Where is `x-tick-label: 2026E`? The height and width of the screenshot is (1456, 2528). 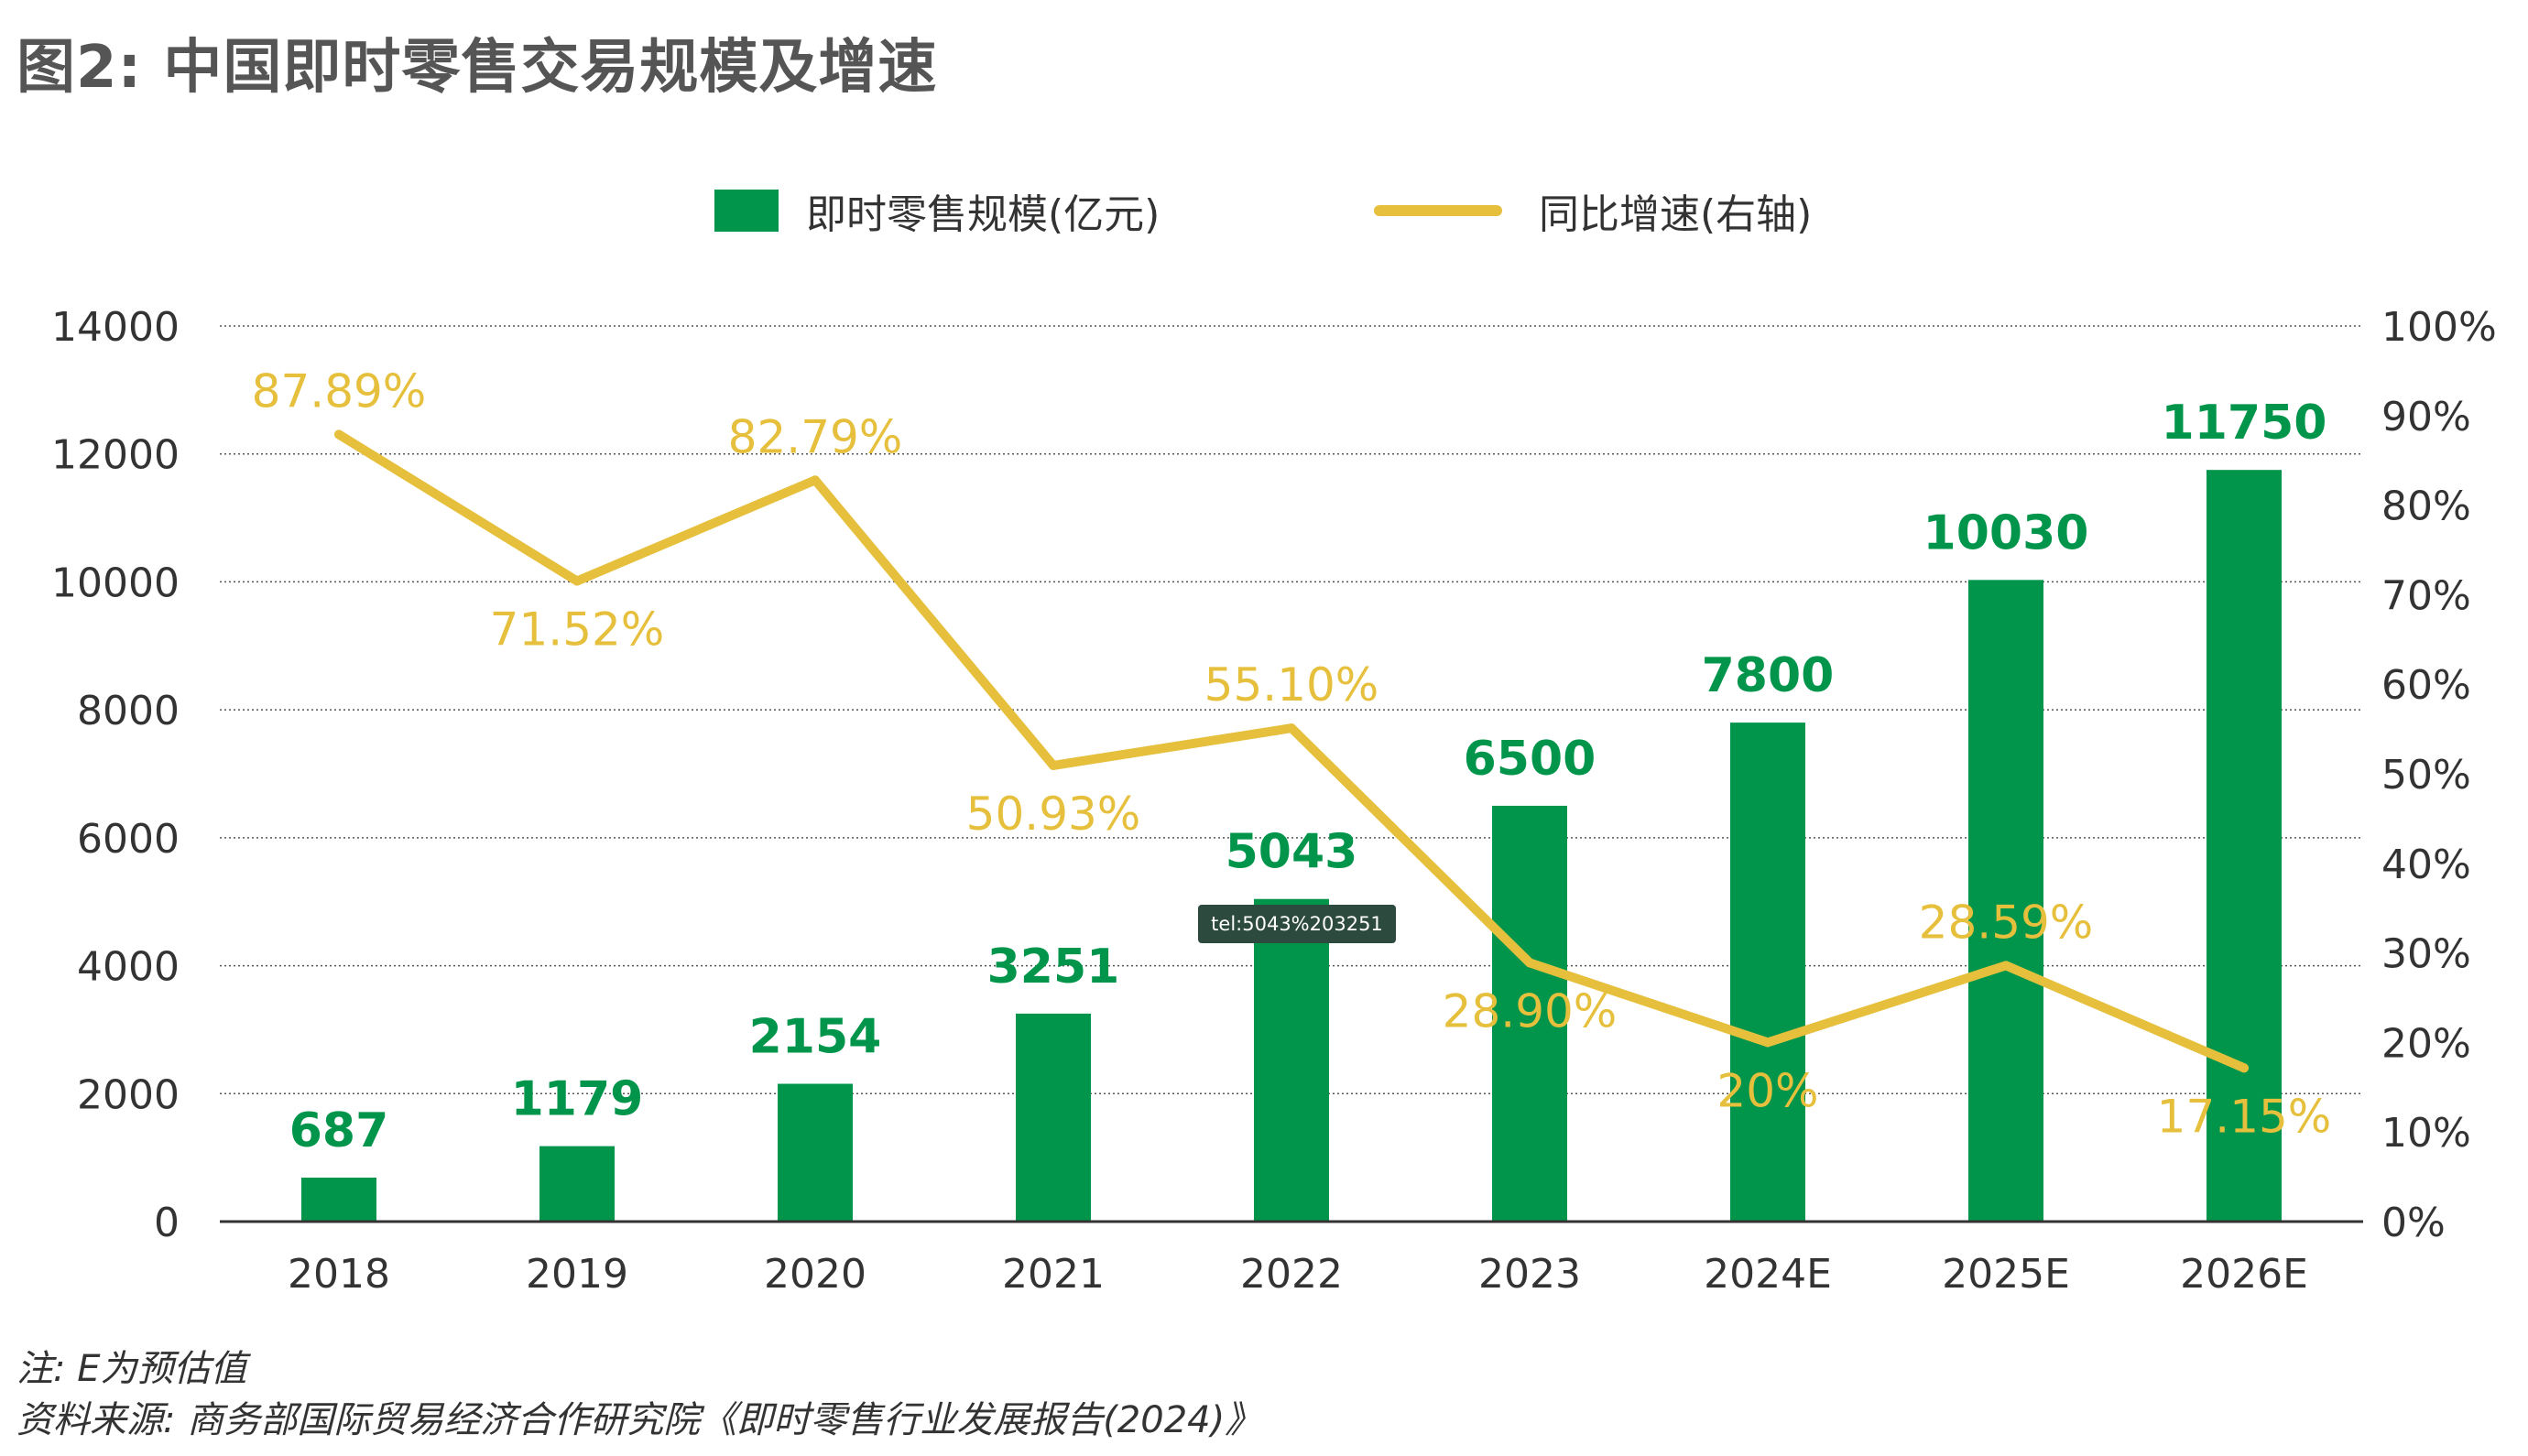 x-tick-label: 2026E is located at coordinates (2244, 1274).